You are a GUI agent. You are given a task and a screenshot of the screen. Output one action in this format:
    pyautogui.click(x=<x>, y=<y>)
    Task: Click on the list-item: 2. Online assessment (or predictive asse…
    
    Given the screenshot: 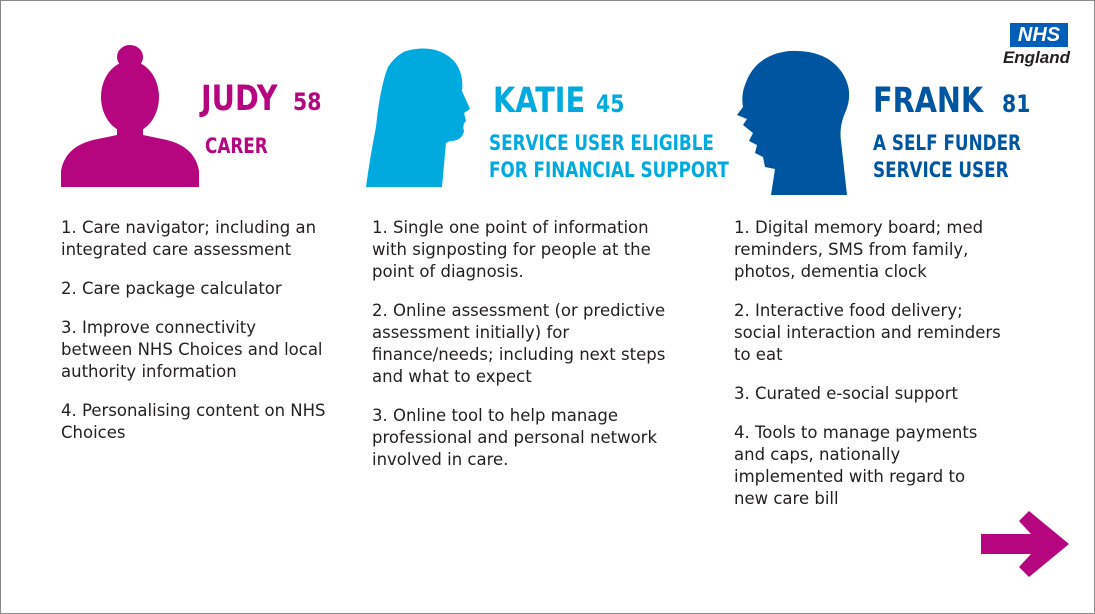 What is the action you would take?
    pyautogui.click(x=519, y=343)
    